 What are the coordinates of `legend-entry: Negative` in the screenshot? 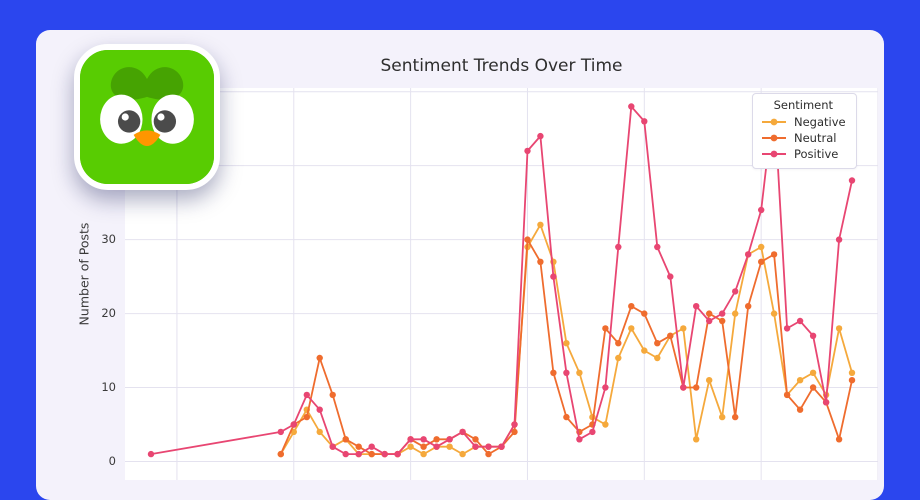 It's located at (803, 122).